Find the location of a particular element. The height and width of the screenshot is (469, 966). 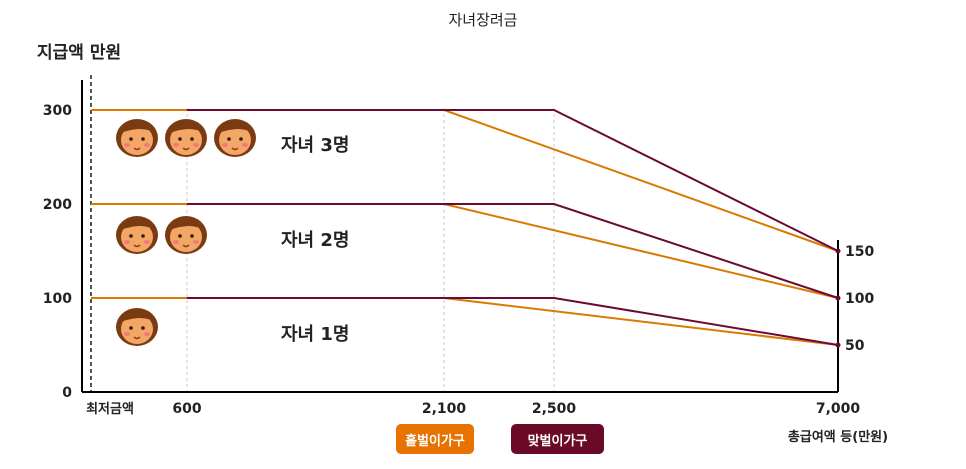

group-label-200: 자녀 2명 is located at coordinates (315, 240).